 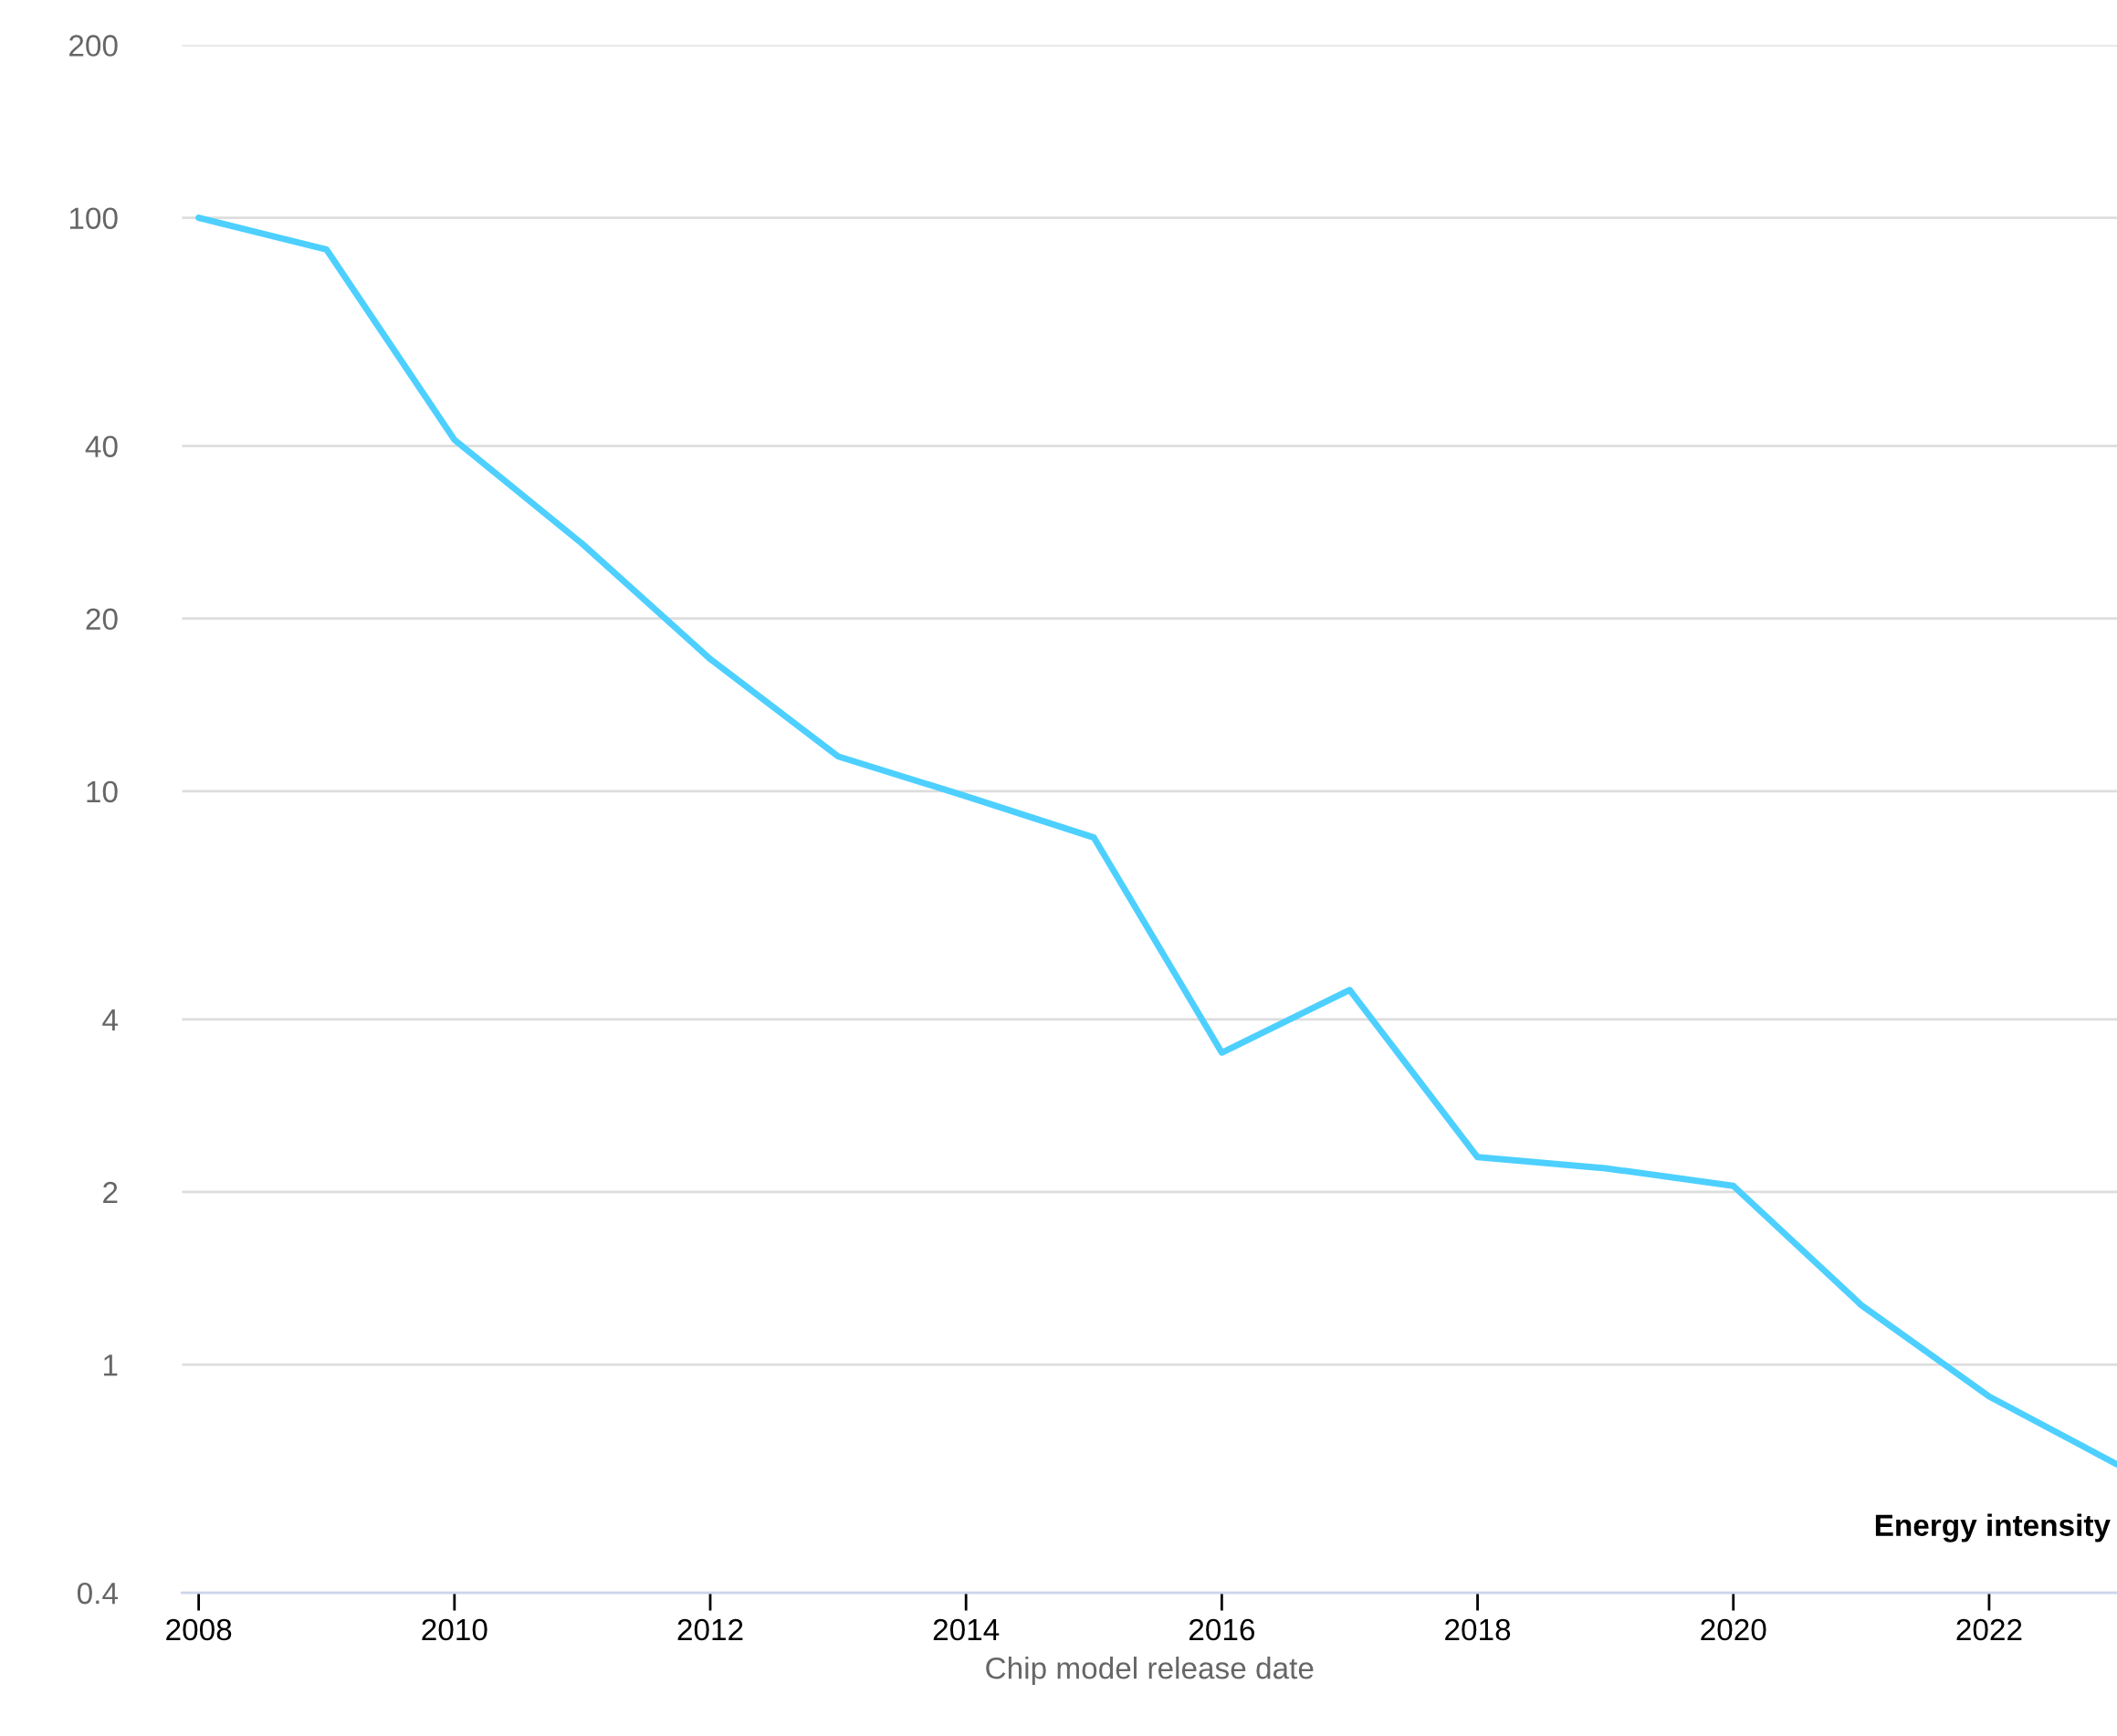 What do you see at coordinates (1989, 1629) in the screenshot?
I see `x-tick-label: 2022` at bounding box center [1989, 1629].